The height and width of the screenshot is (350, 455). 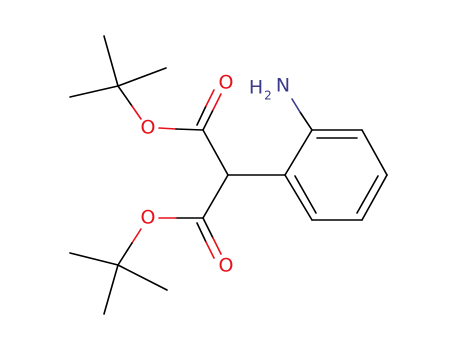 What do you see at coordinates (256, 88) in the screenshot?
I see `amine-hydrogen: H` at bounding box center [256, 88].